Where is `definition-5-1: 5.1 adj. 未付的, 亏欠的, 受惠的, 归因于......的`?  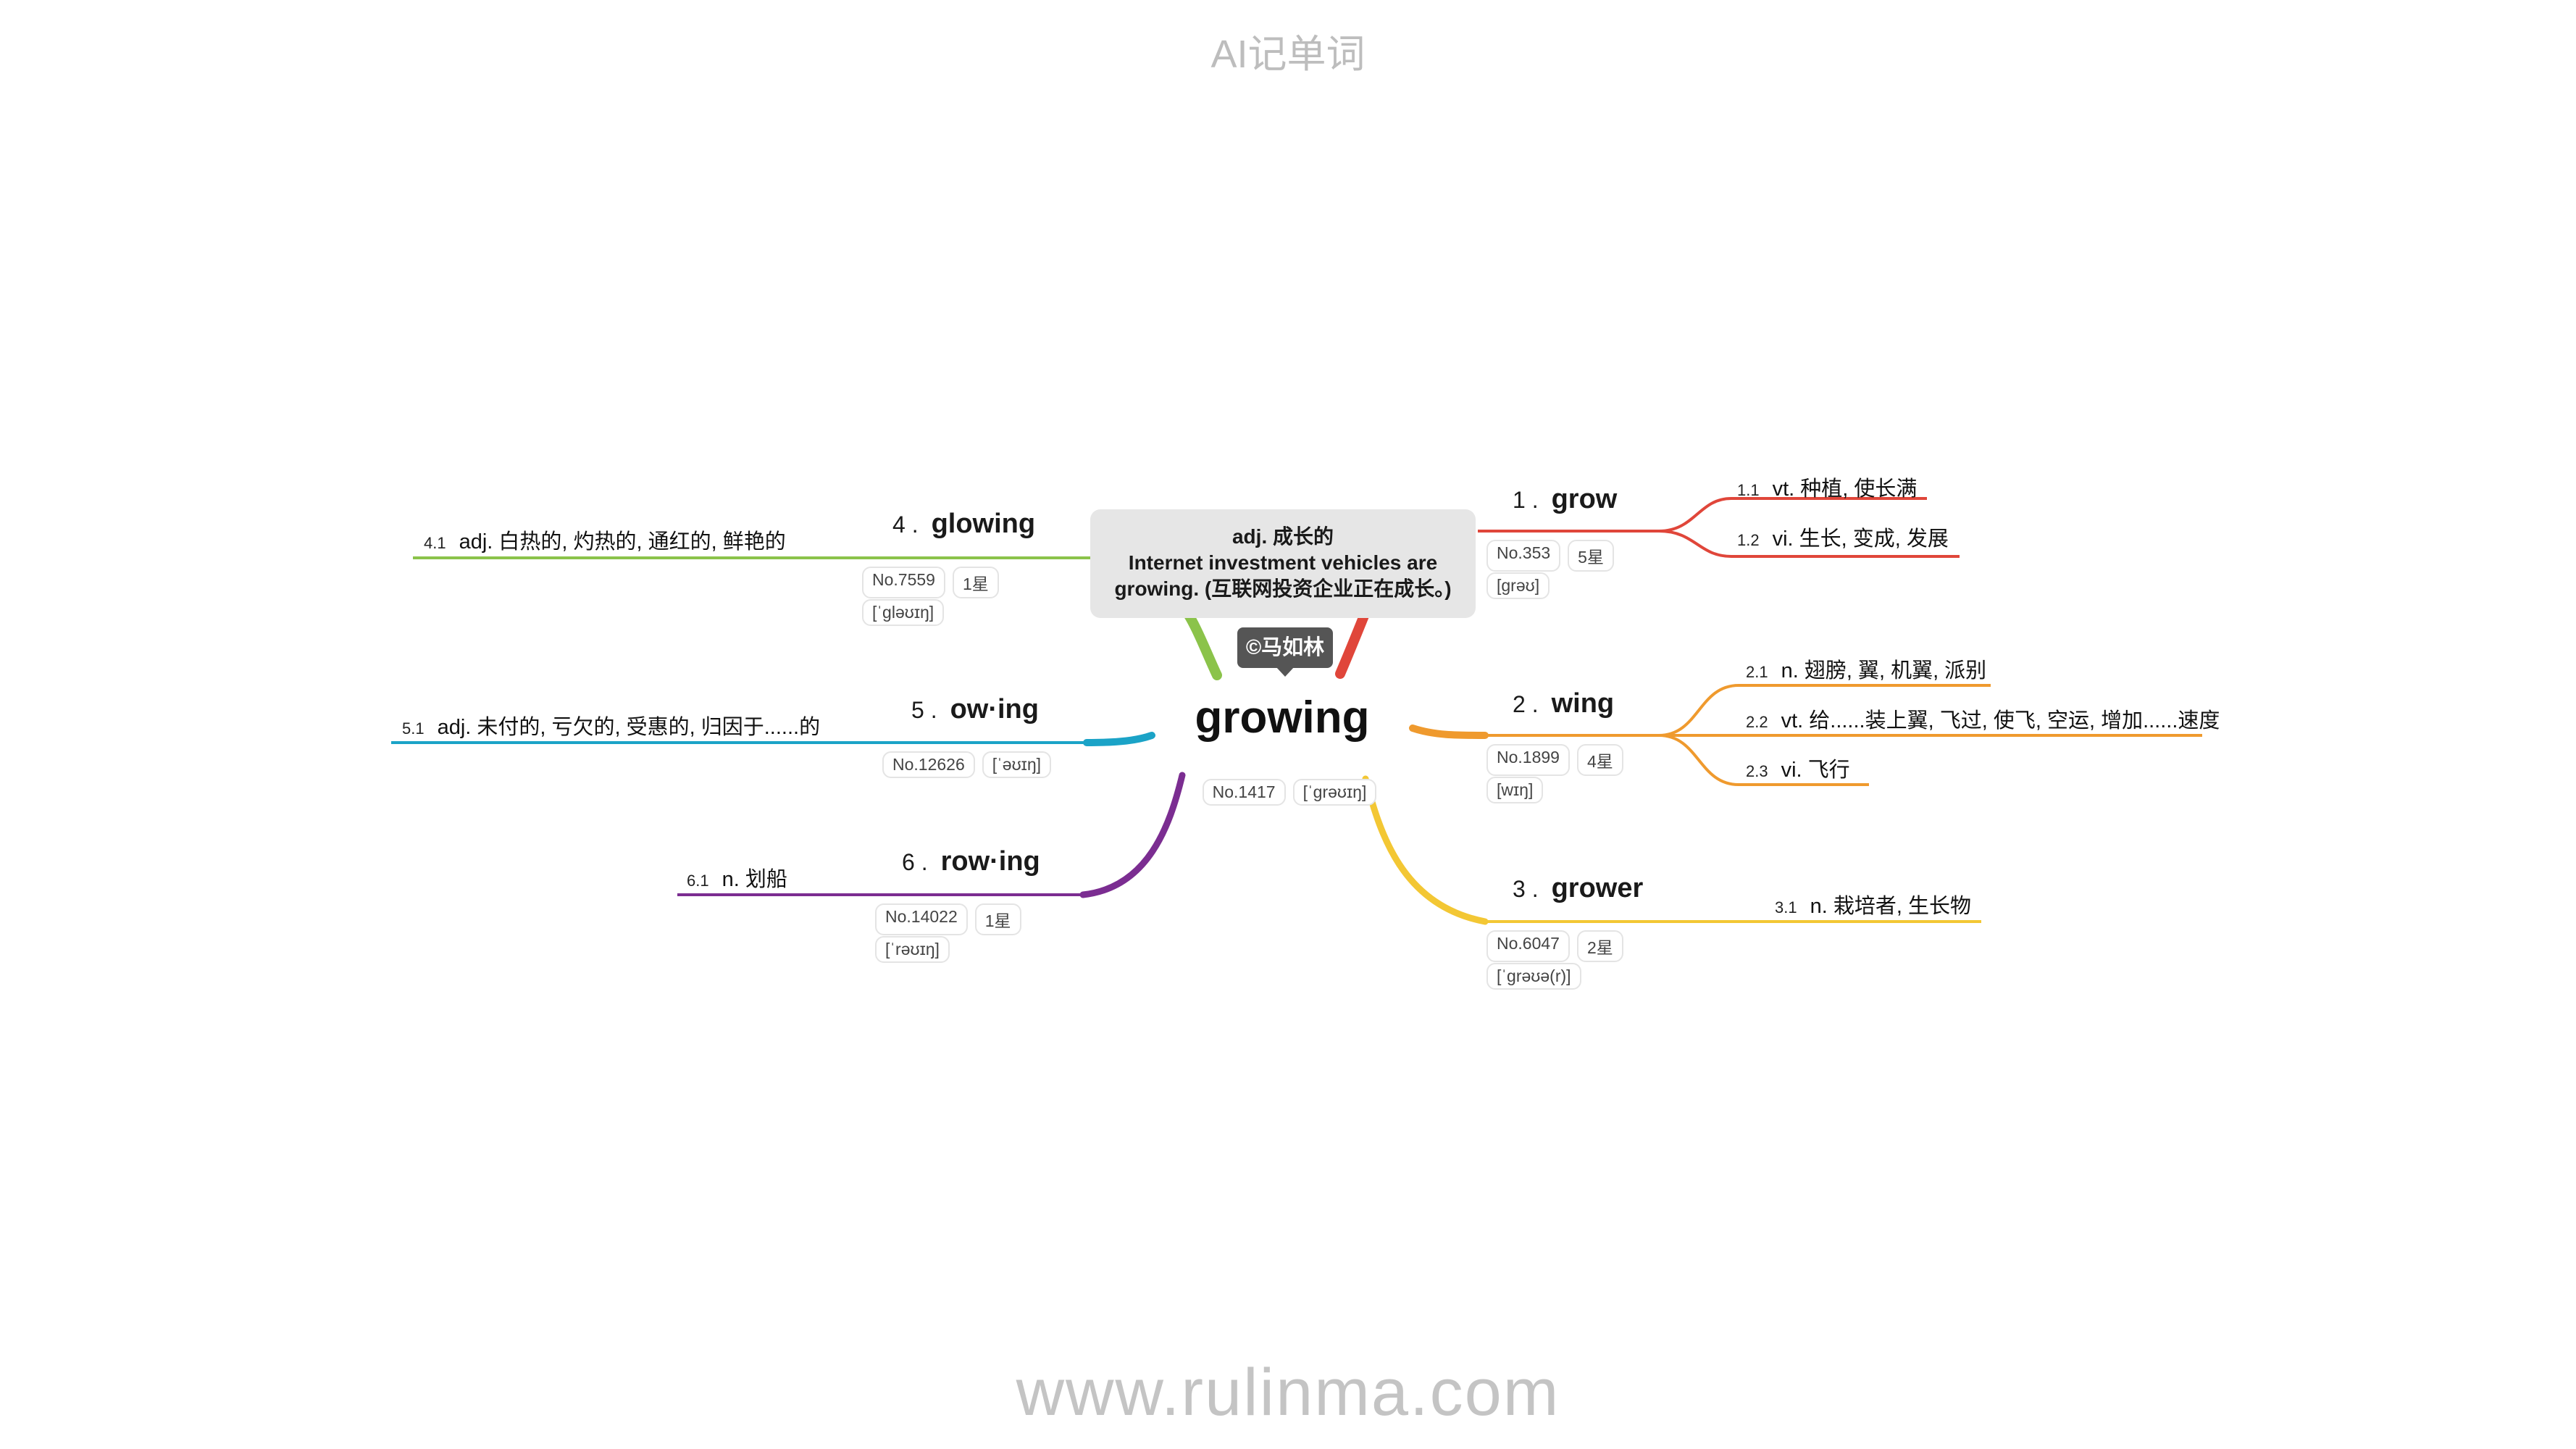
definition-5-1: 5.1 adj. 未付的, 亏欠的, 受惠的, 归因于......的 is located at coordinates (611, 725).